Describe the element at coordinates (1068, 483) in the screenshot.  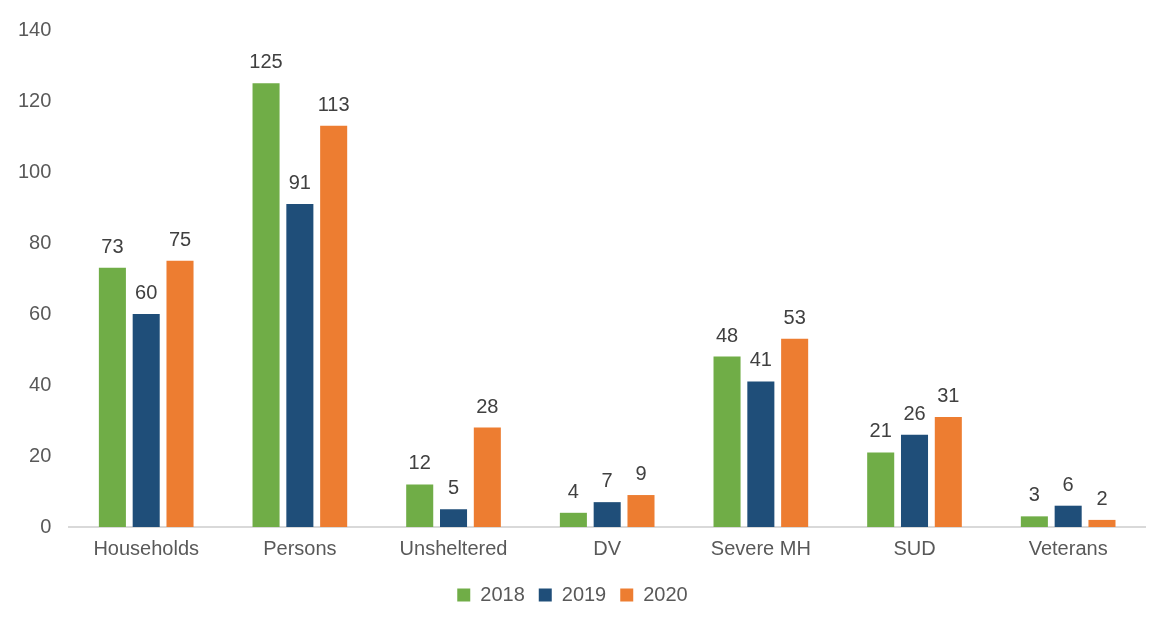
I see `data-label: 6` at that location.